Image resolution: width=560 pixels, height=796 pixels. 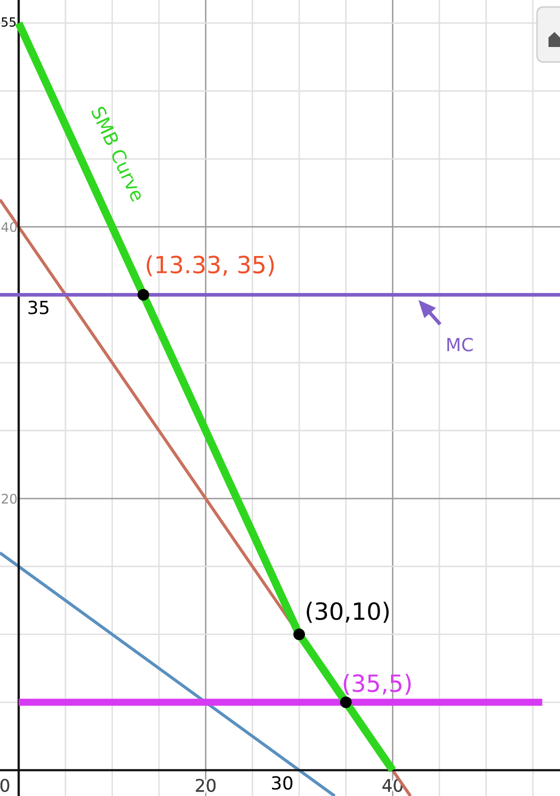 I want to click on annotation: (30,10), so click(x=347, y=612).